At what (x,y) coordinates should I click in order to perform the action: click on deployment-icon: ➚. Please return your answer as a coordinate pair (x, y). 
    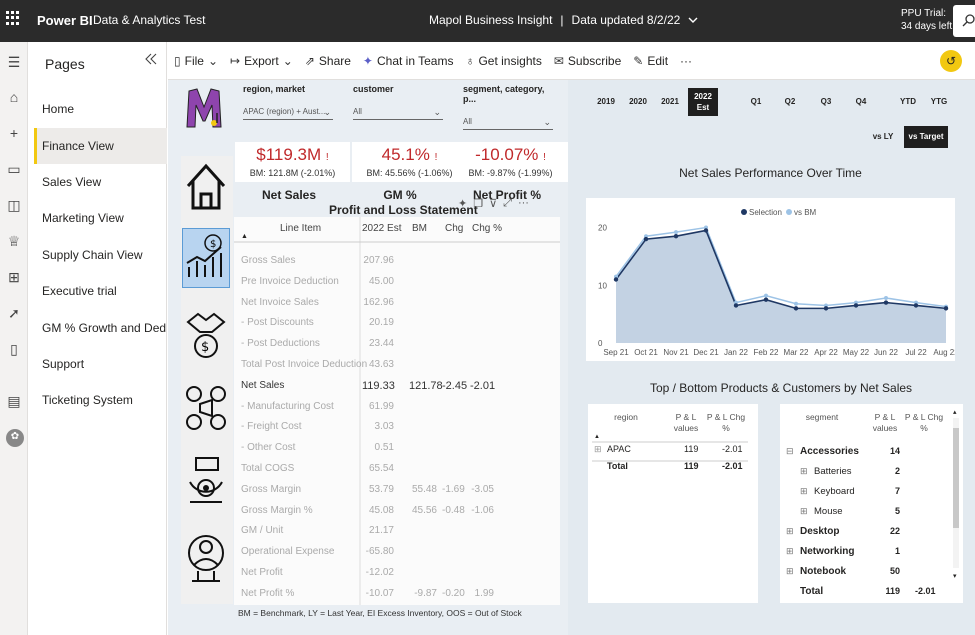
    Looking at the image, I should click on (14, 313).